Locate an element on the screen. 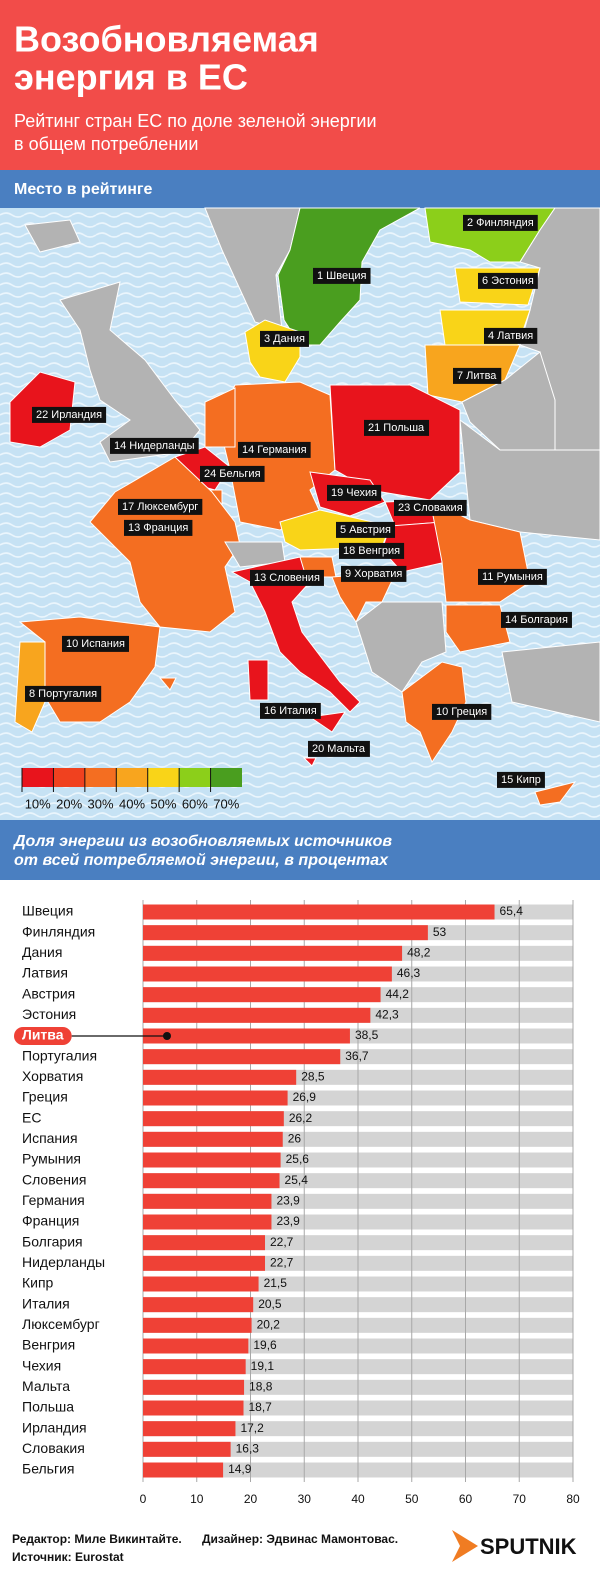 The image size is (600, 1584). map-label: 2 Финляндия is located at coordinates (500, 223).